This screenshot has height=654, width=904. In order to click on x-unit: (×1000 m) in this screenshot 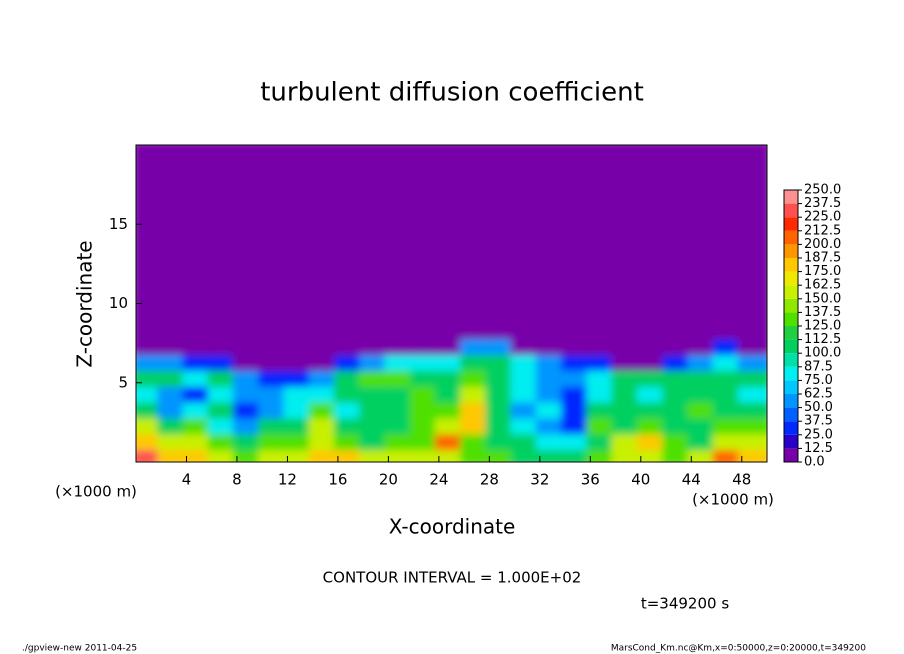, I will do `click(733, 500)`.